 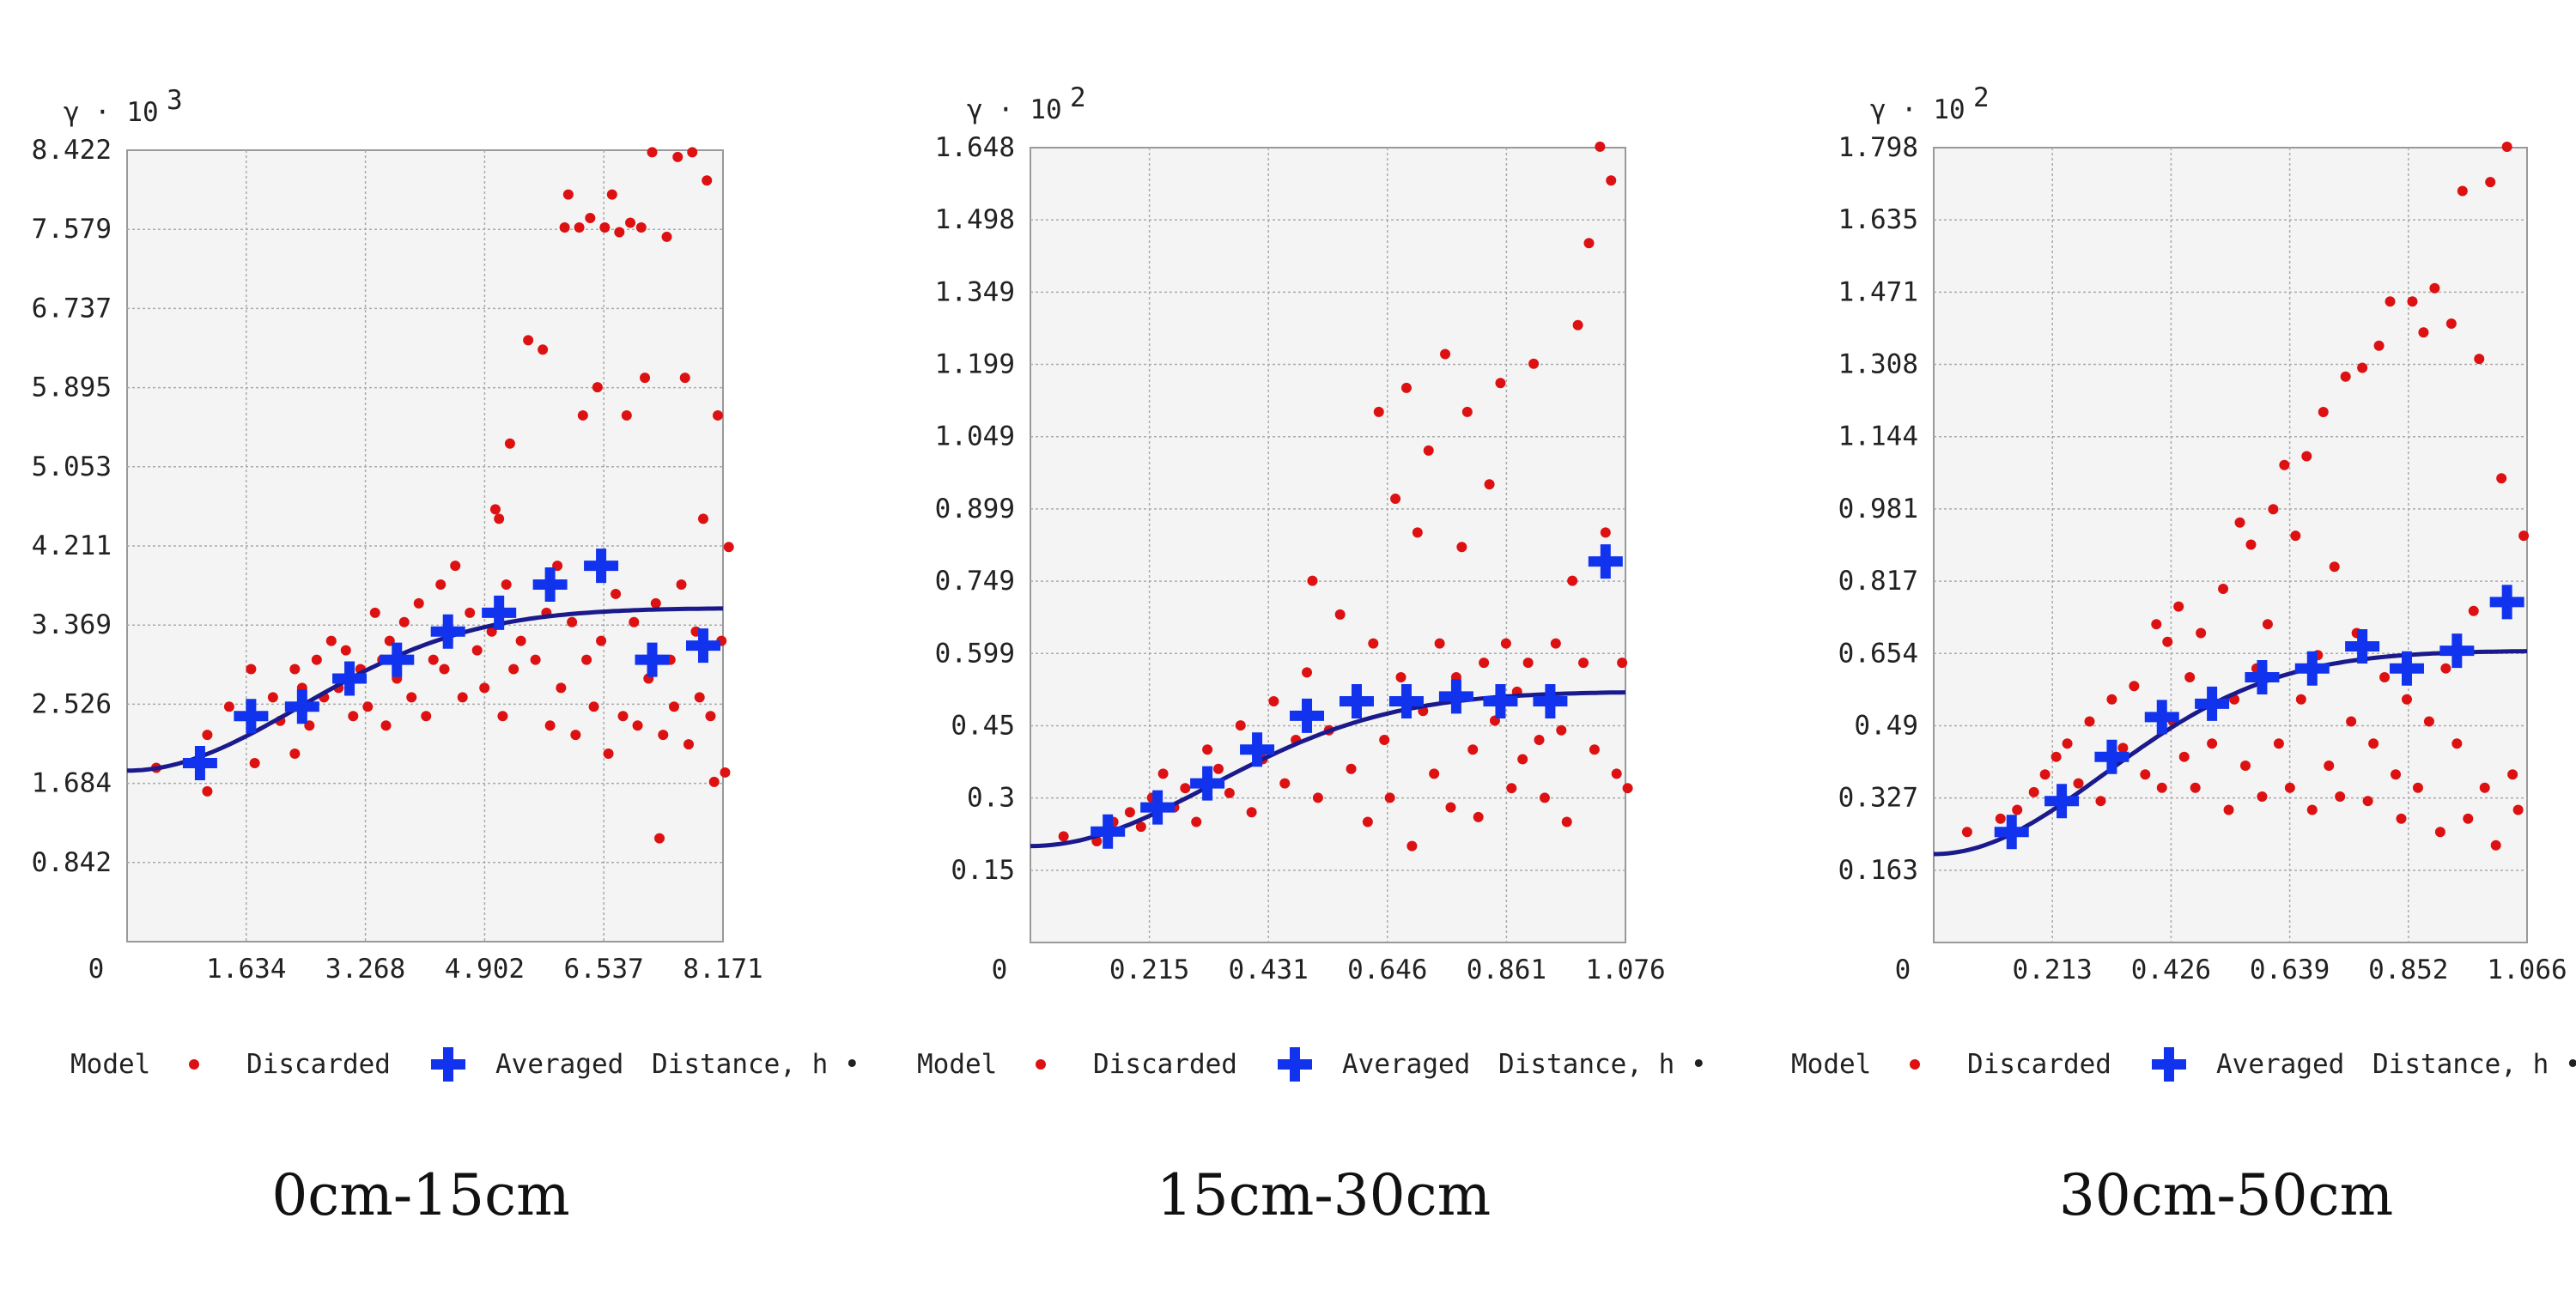 What do you see at coordinates (72, 784) in the screenshot?
I see `y-tick-label: 1.684` at bounding box center [72, 784].